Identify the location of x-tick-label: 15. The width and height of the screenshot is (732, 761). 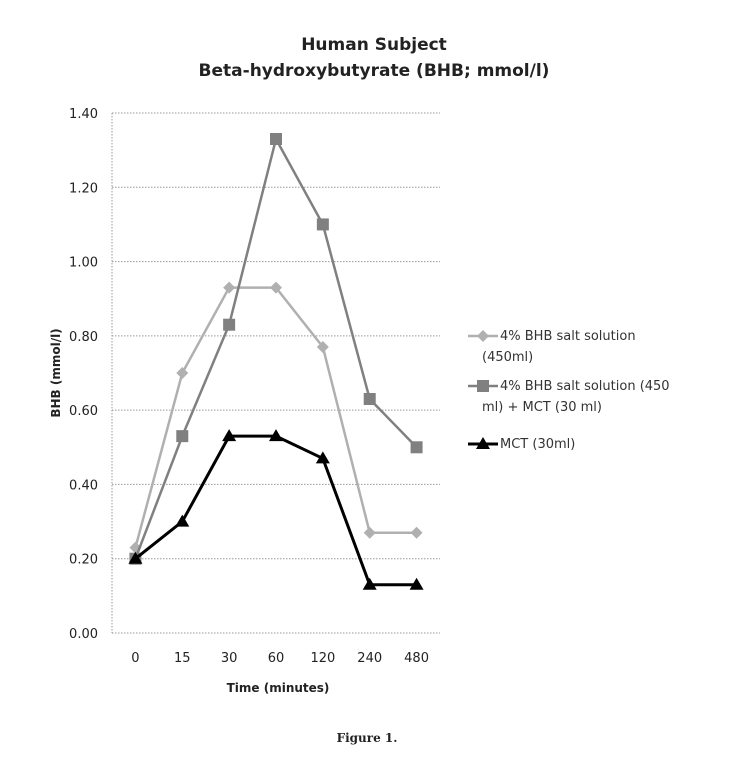
(182, 658).